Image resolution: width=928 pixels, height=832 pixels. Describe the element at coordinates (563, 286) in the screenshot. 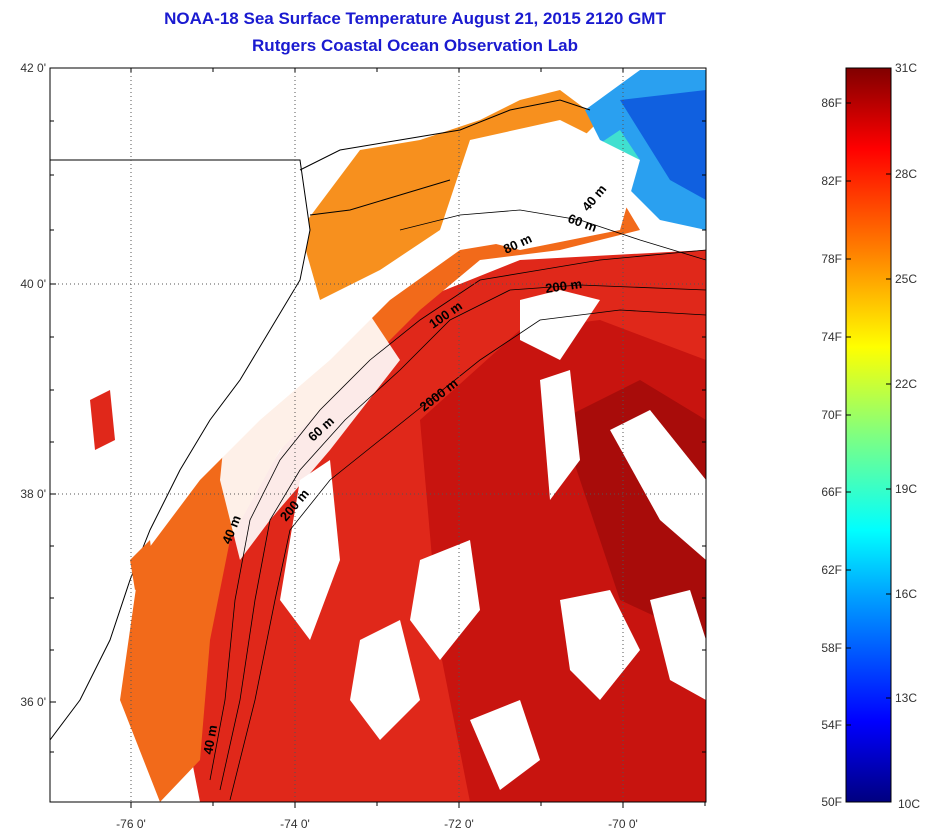

I see `contour-label: 200 m` at that location.